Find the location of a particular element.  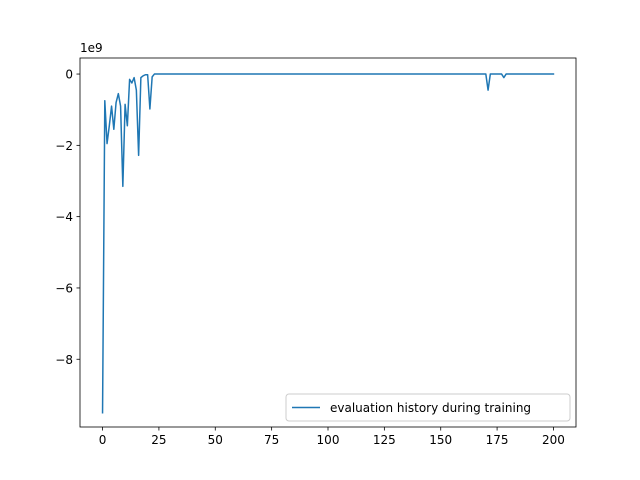

legend: evaluation history during training is located at coordinates (428, 407).